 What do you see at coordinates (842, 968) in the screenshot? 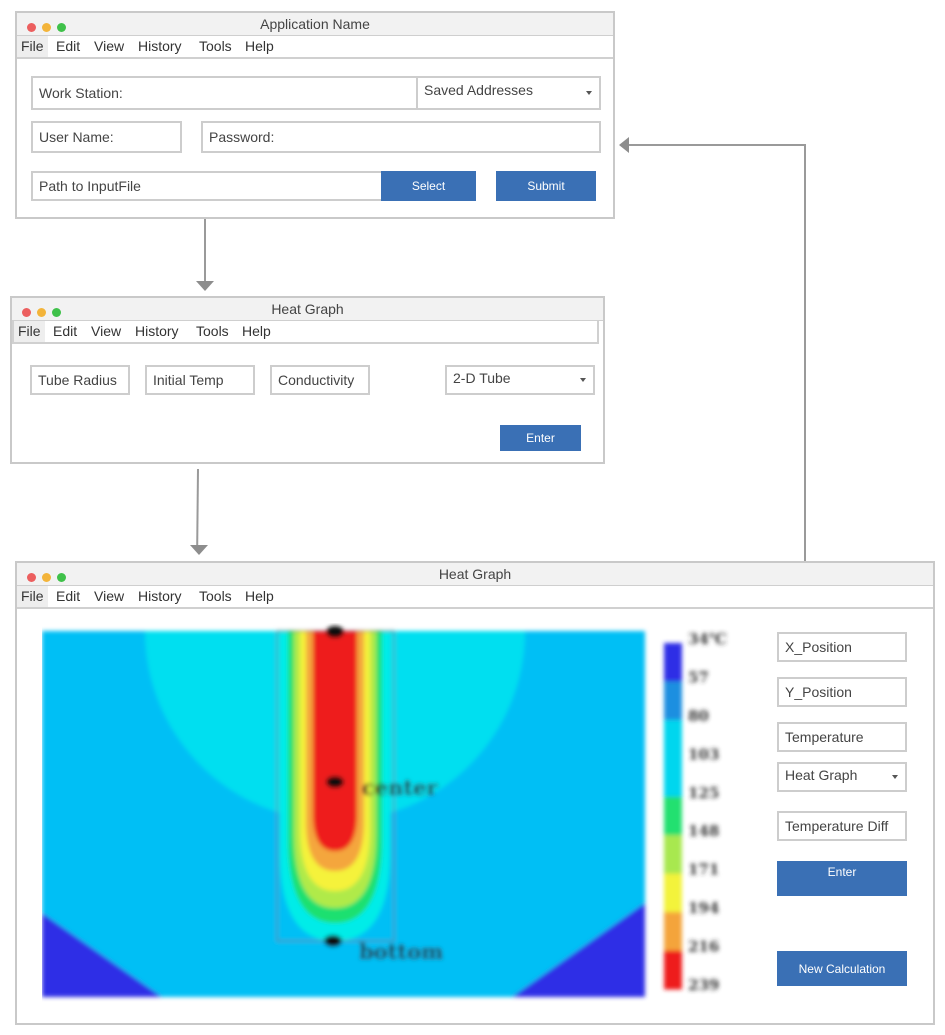
I see `new-calculation-button: New Calculation` at bounding box center [842, 968].